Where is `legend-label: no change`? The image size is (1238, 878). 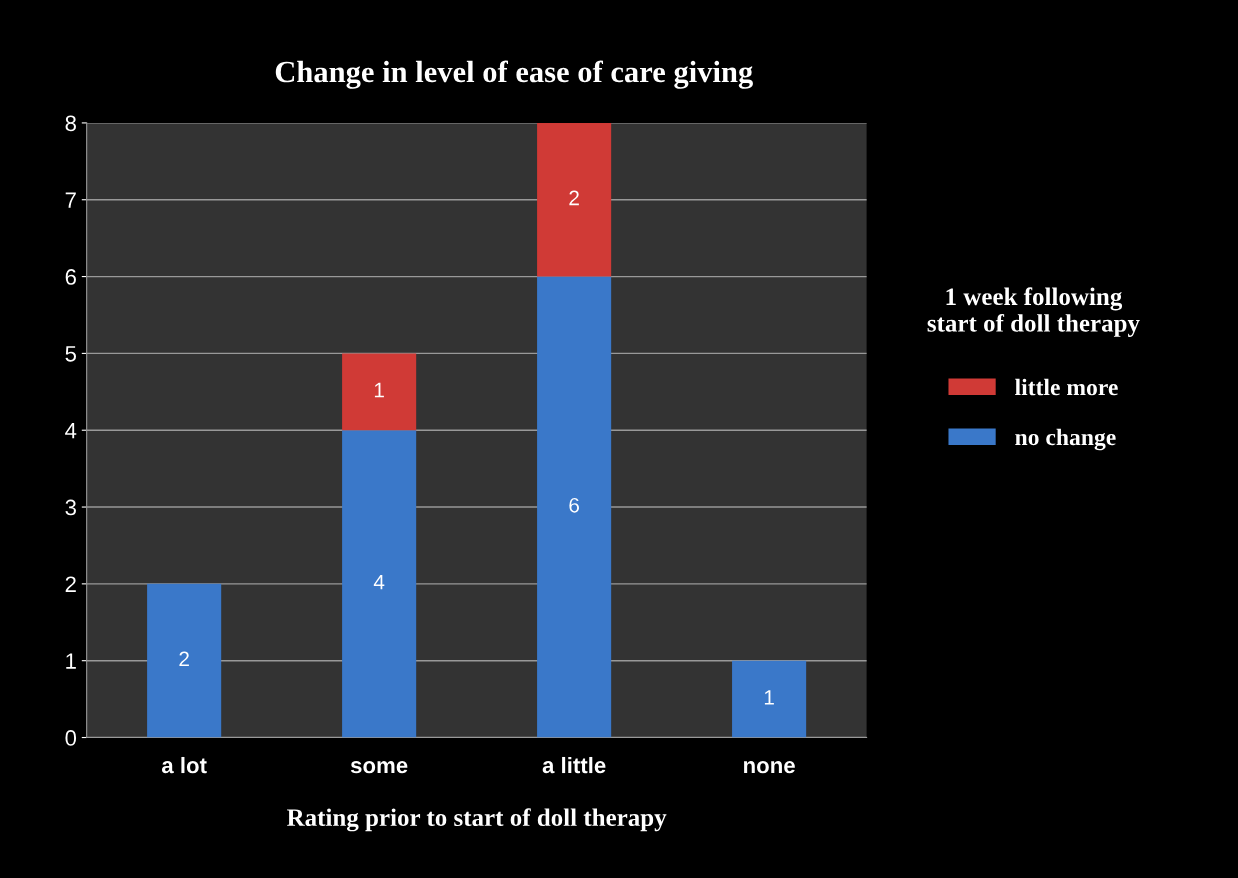 legend-label: no change is located at coordinates (1065, 439).